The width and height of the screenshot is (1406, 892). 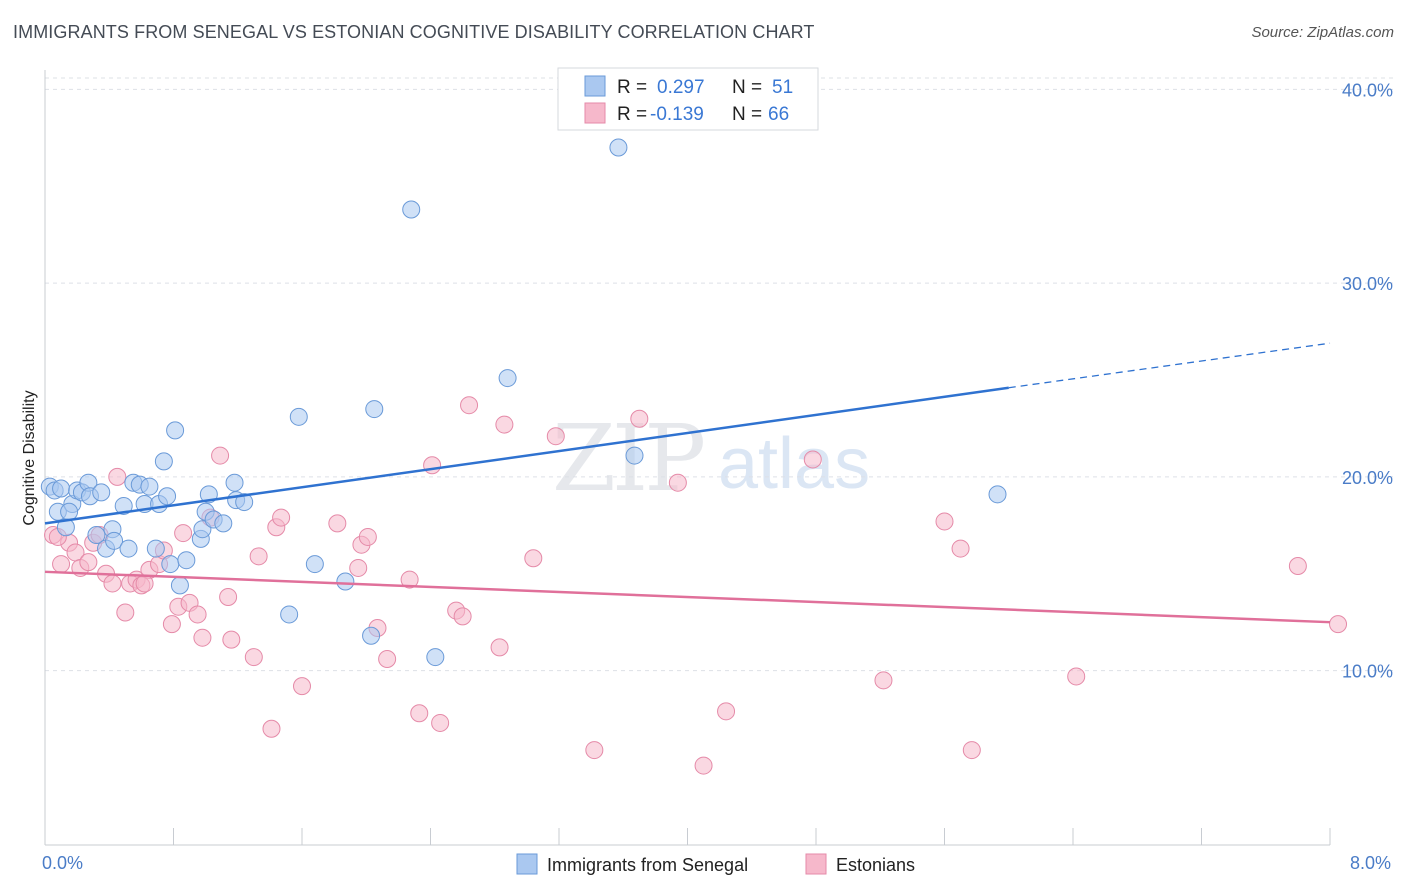 What do you see at coordinates (595, 113) in the screenshot?
I see `legend-swatch-estonians` at bounding box center [595, 113].